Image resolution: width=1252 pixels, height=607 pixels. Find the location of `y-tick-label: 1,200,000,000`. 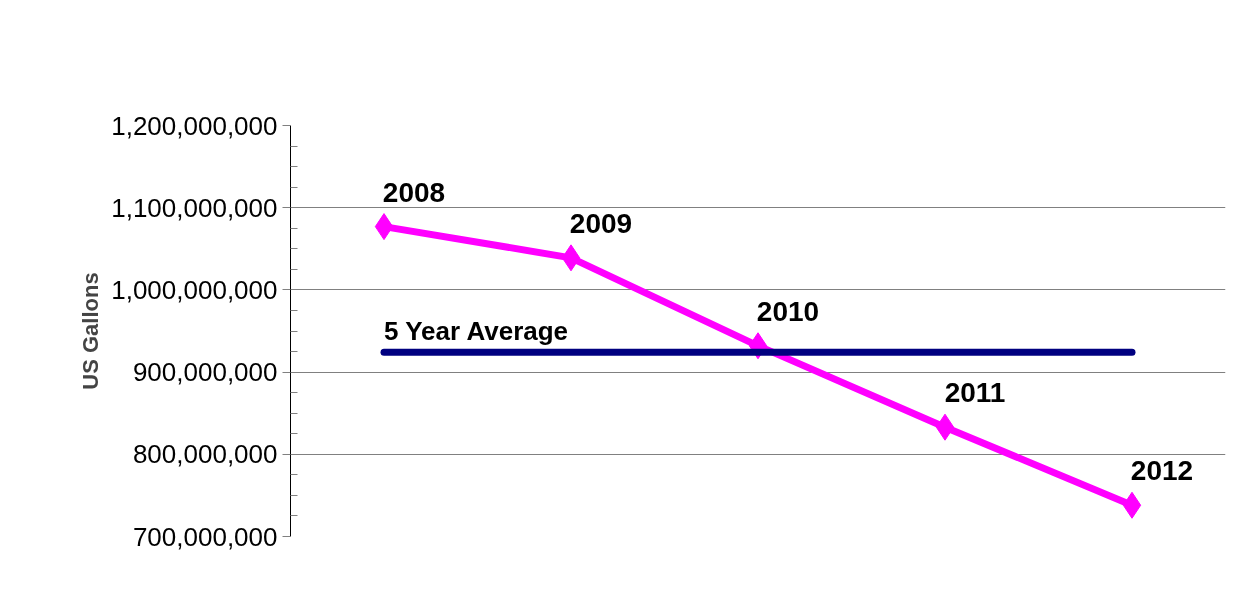

y-tick-label: 1,200,000,000 is located at coordinates (194, 125).